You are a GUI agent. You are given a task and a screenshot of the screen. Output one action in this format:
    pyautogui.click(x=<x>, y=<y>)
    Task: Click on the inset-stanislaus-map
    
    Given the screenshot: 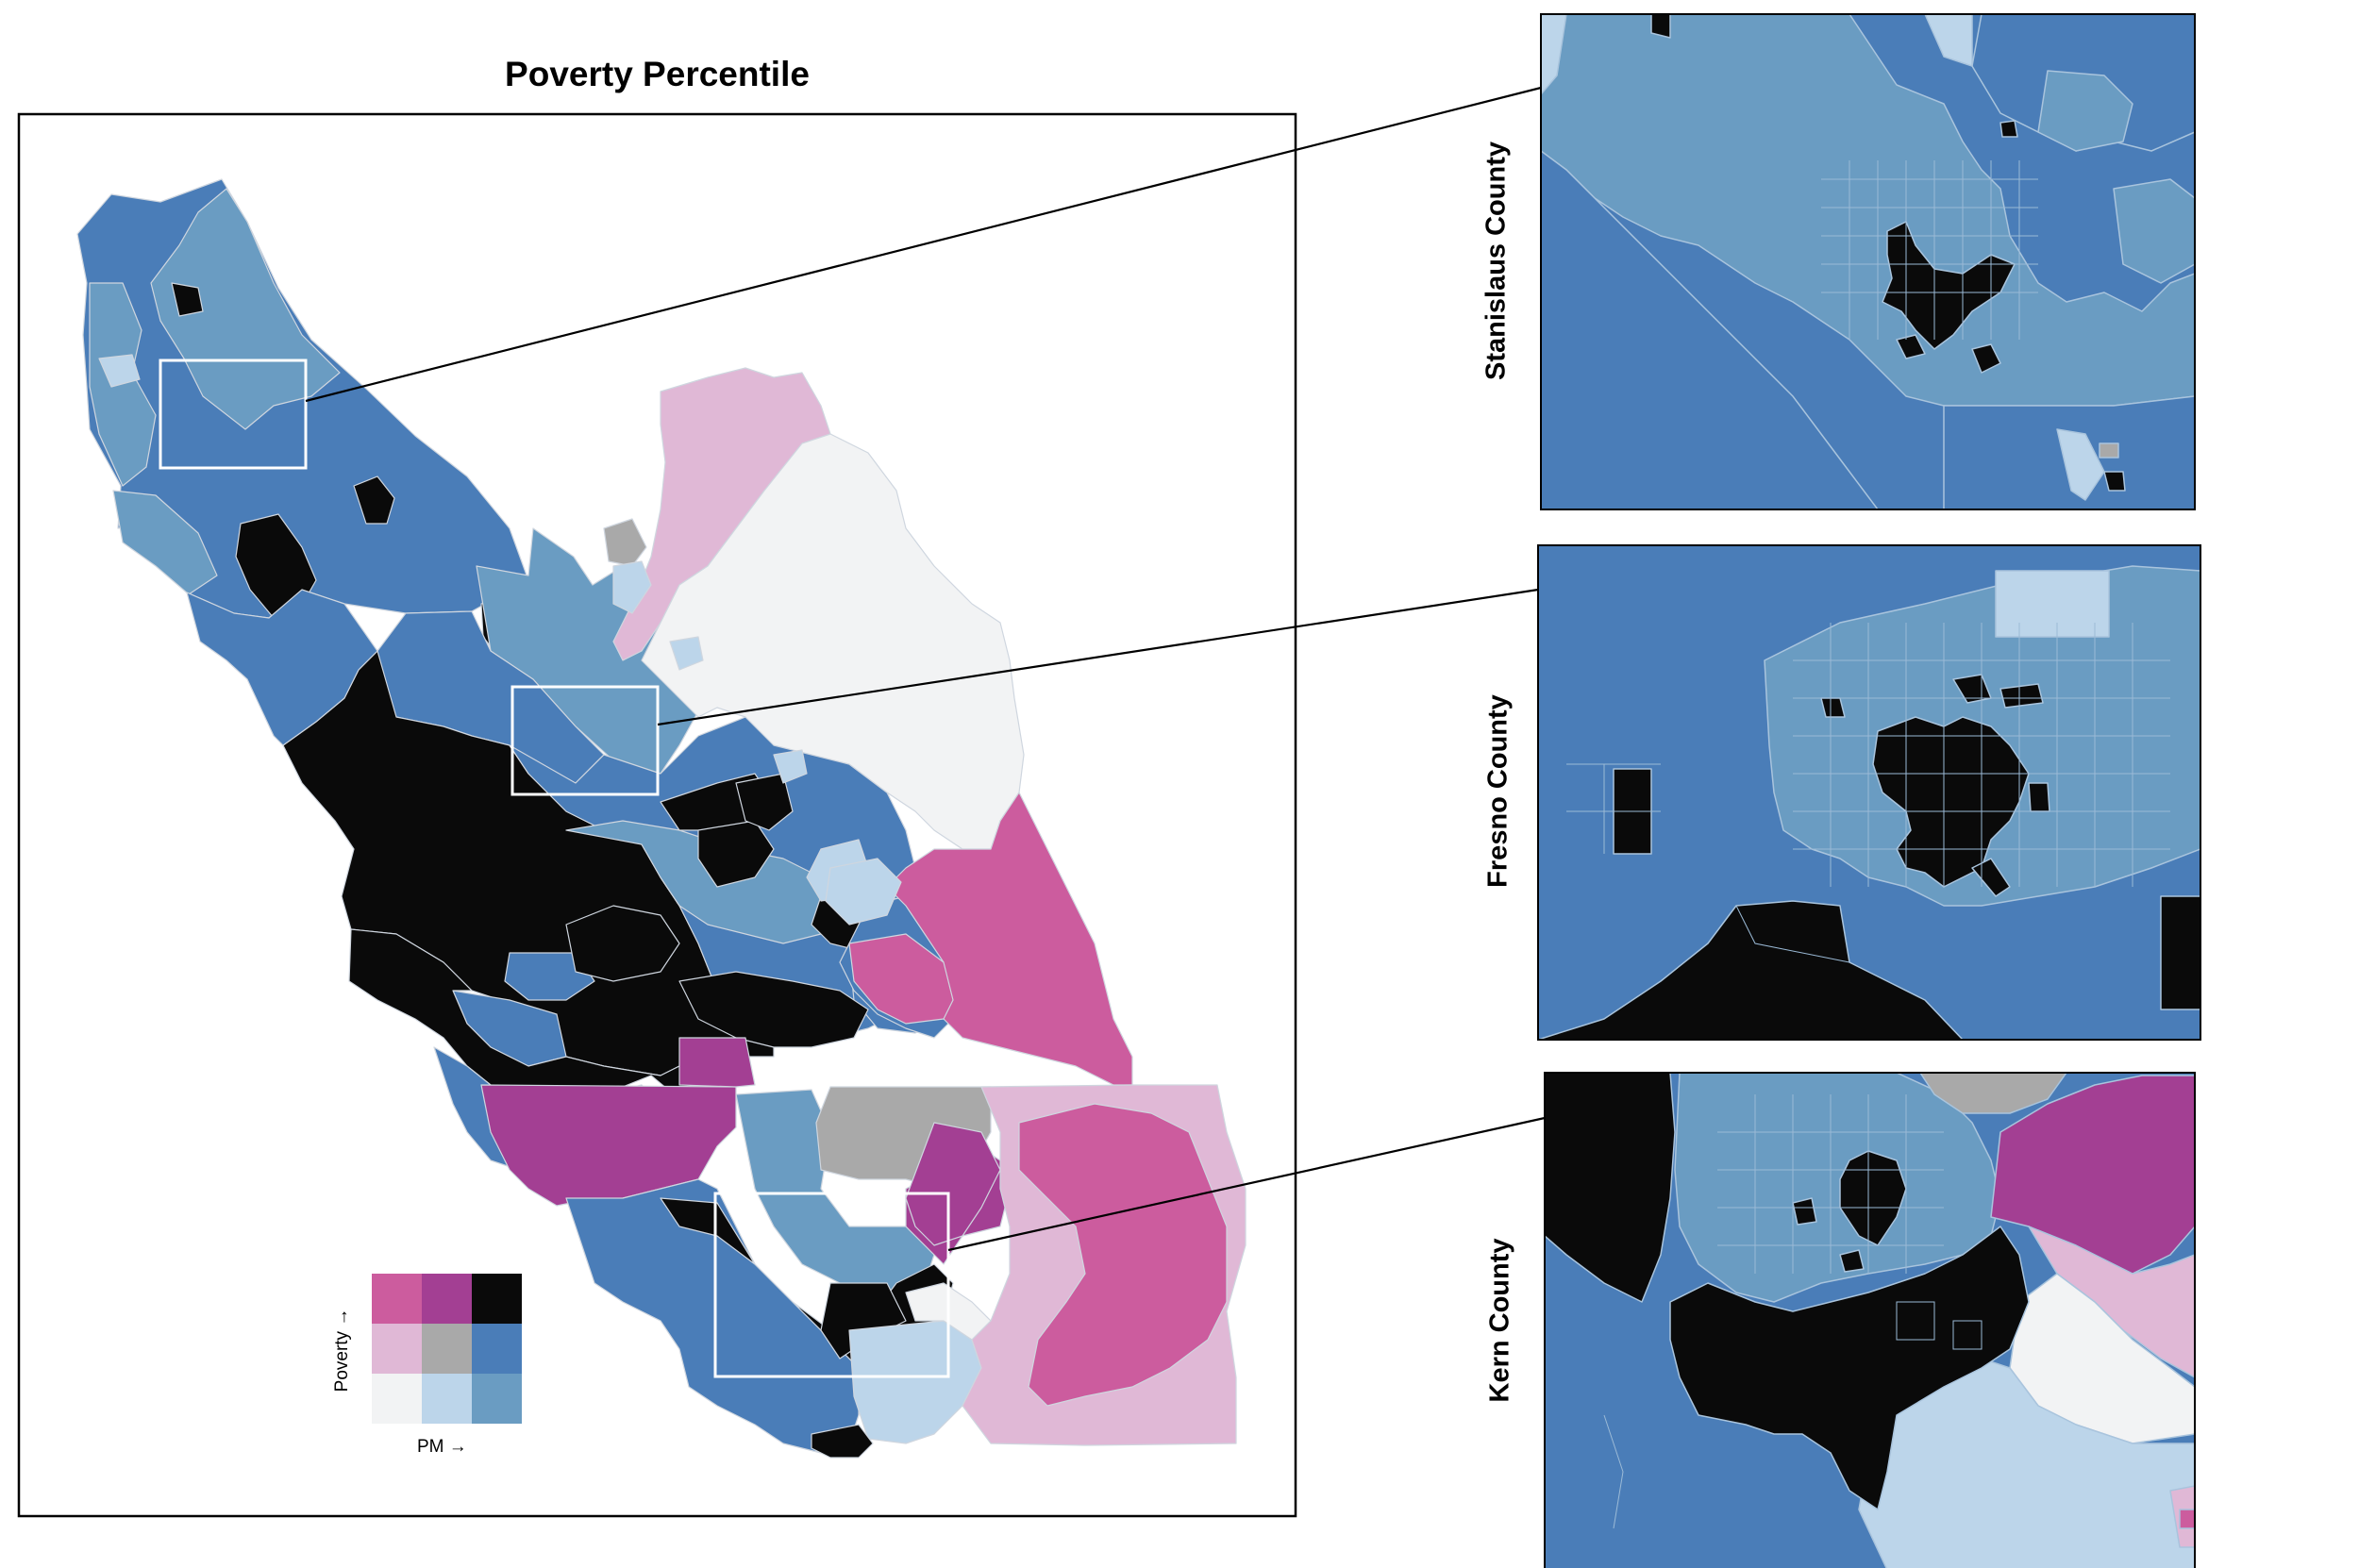 What is the action you would take?
    pyautogui.click(x=1868, y=261)
    